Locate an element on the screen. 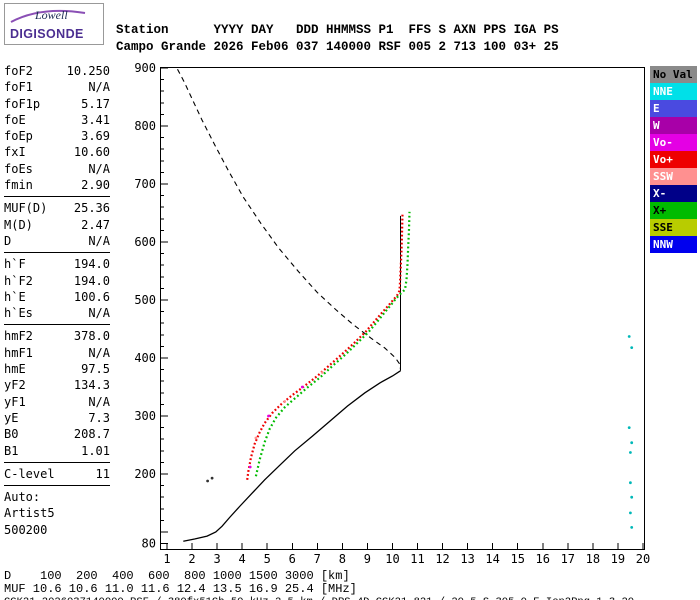 The image size is (700, 600). y-tick-label: 800 is located at coordinates (145, 126).